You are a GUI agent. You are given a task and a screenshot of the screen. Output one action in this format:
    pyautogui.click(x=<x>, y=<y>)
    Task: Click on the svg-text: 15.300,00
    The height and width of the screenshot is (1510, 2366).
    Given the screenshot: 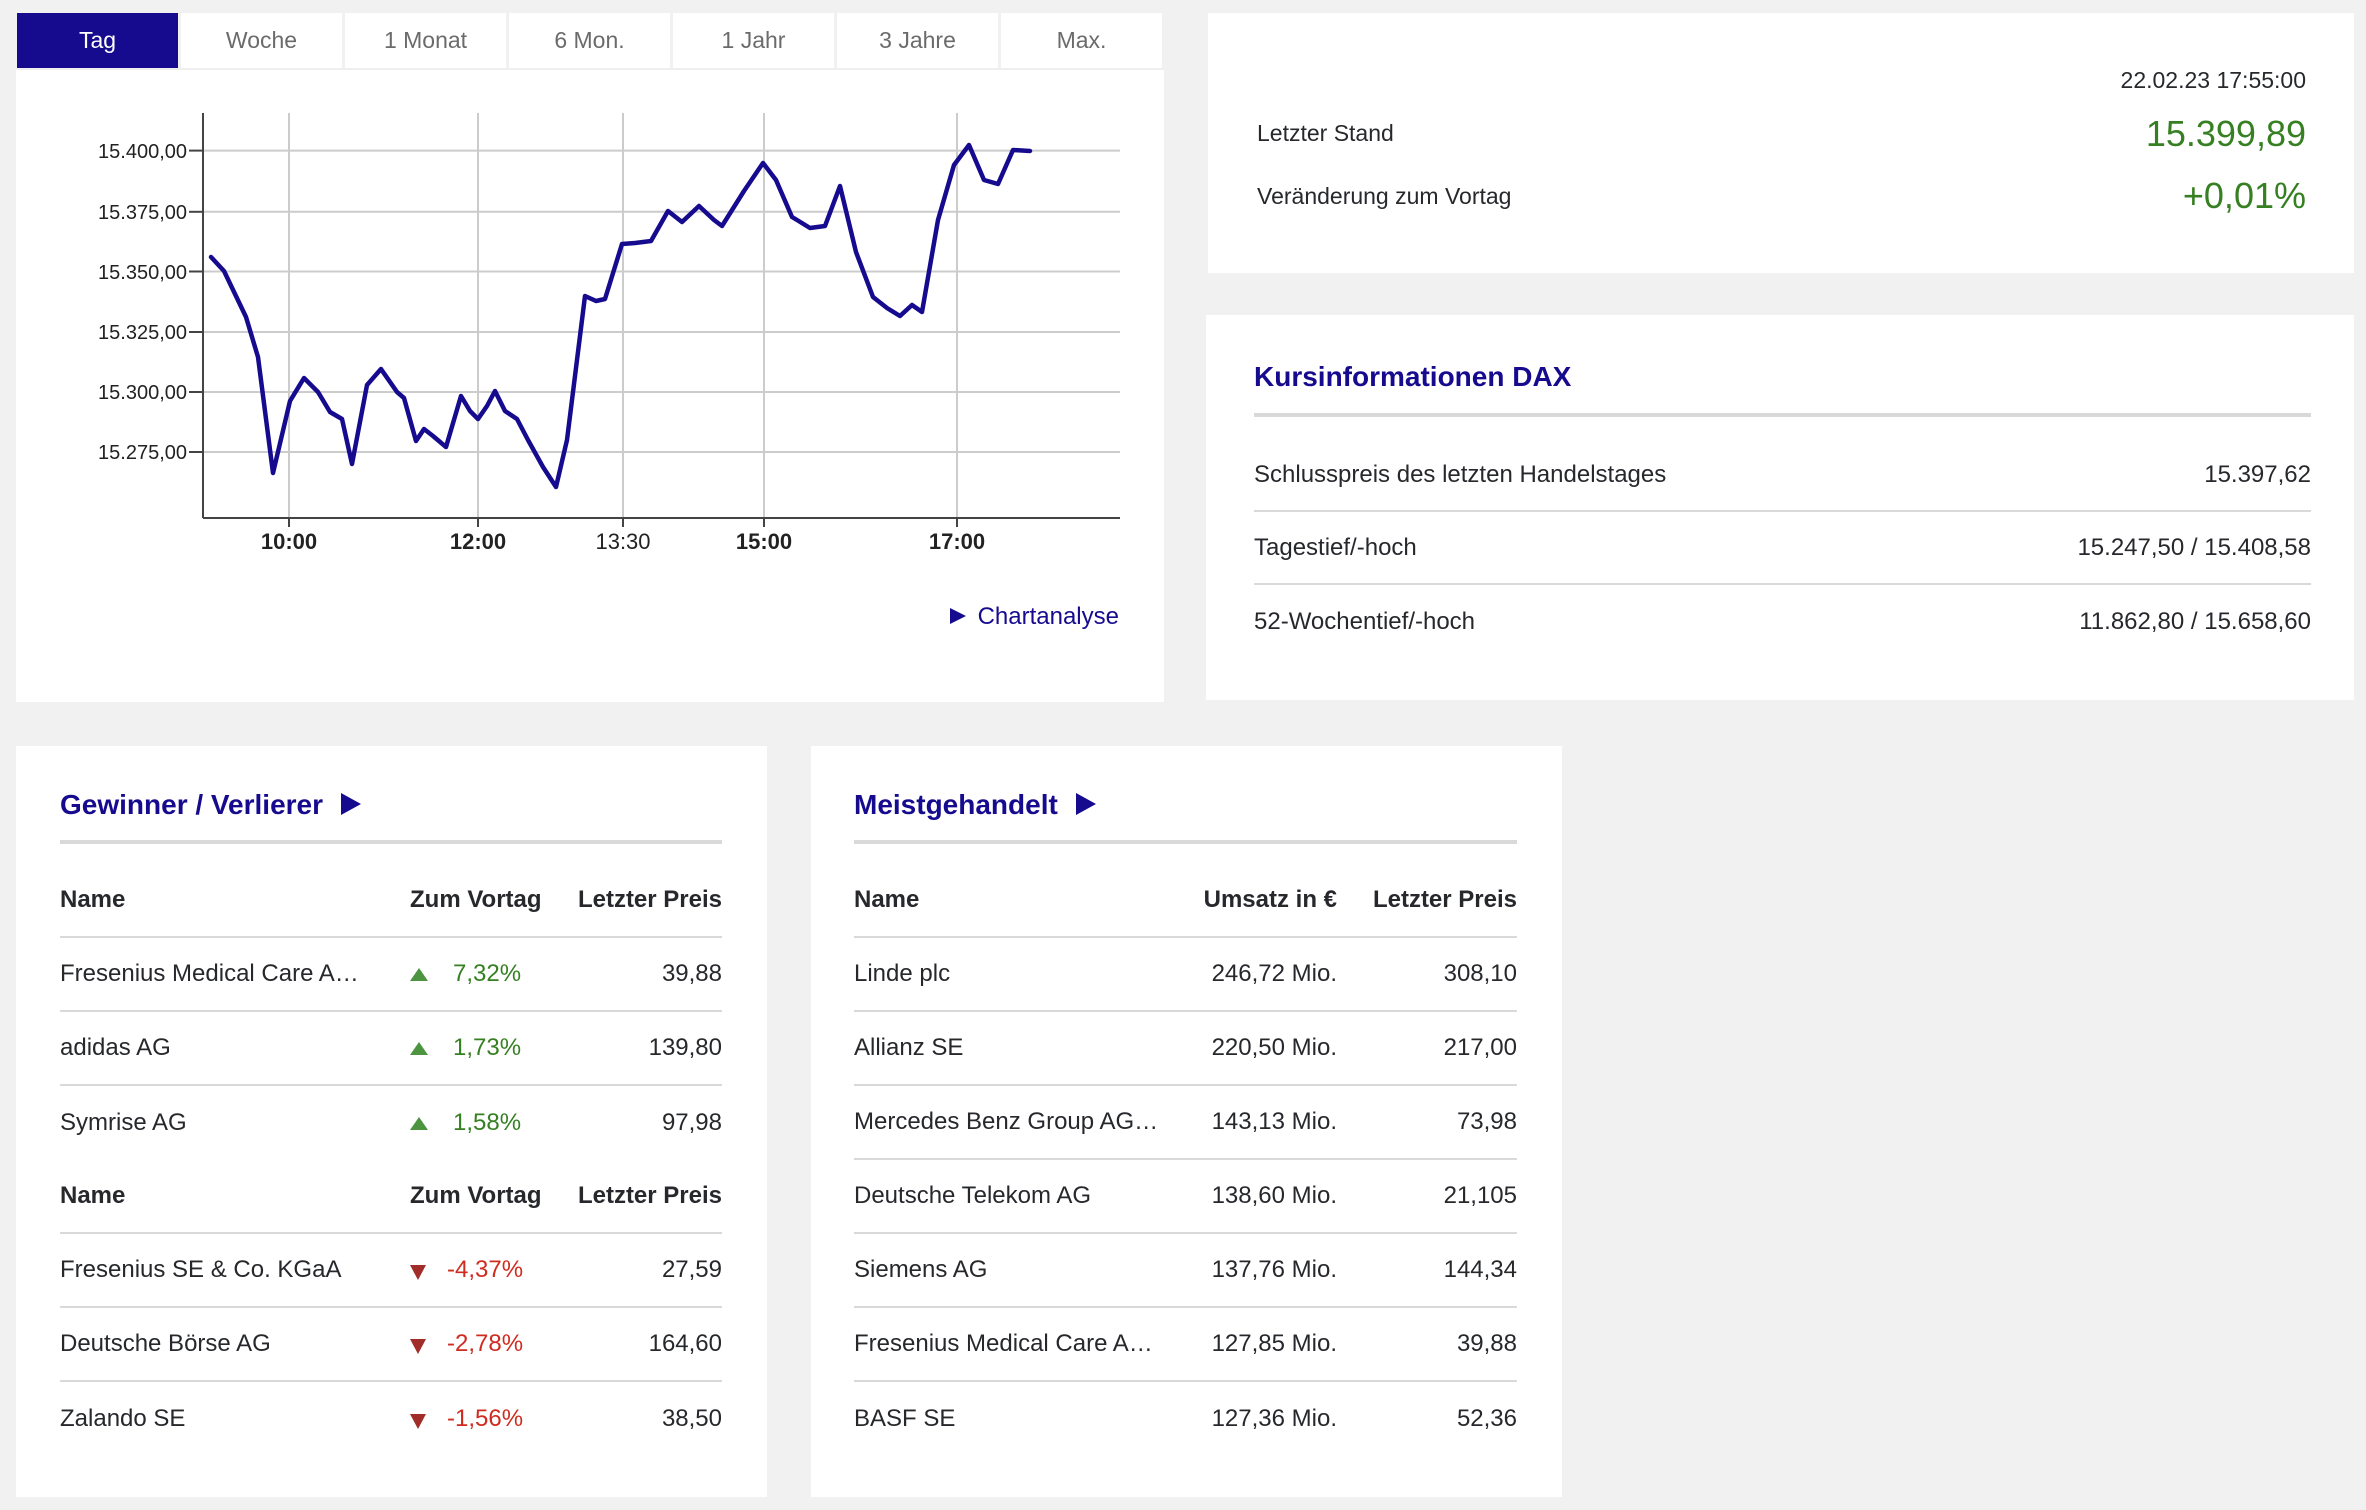 What is the action you would take?
    pyautogui.click(x=142, y=393)
    